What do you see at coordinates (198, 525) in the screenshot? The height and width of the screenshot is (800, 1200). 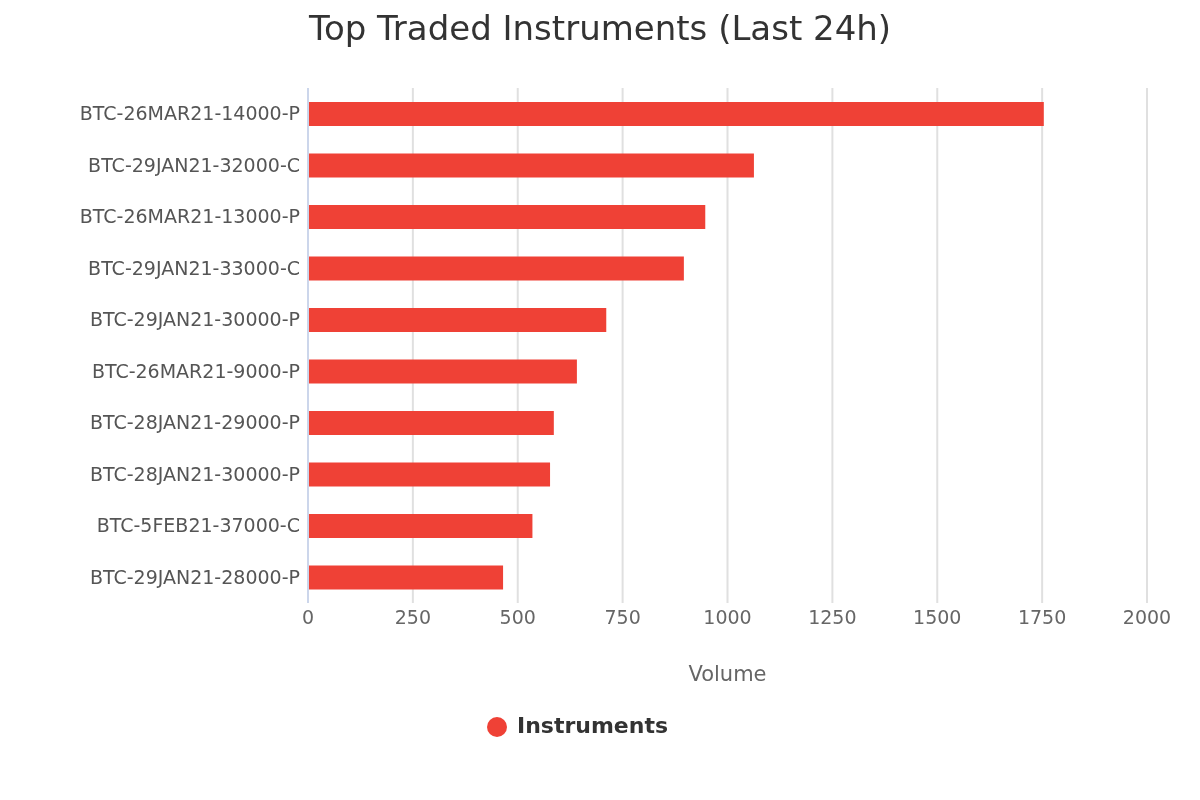 I see `y-tick-label: BTC-5FEB21-37000-C` at bounding box center [198, 525].